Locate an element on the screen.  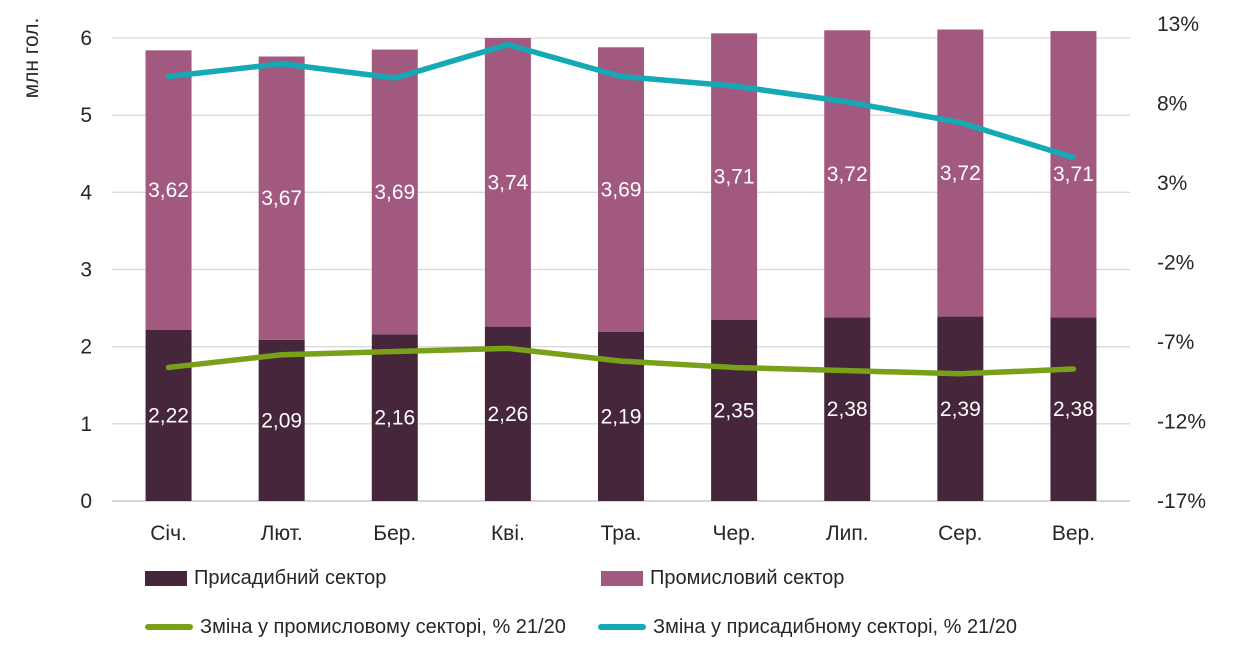
bar-value-label-household: 2,16 is located at coordinates (394, 418).